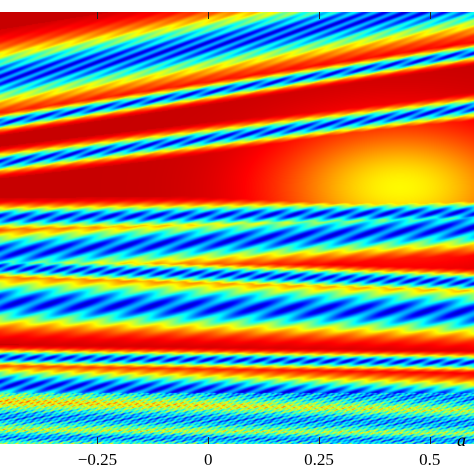 This screenshot has width=474, height=474. Describe the element at coordinates (430, 459) in the screenshot. I see `x-tick-label: 0.5` at that location.